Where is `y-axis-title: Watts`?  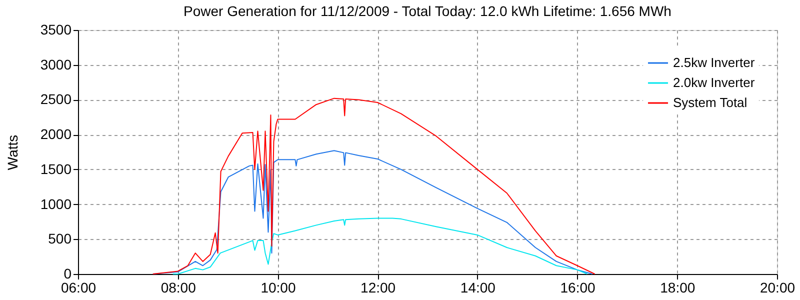 y-axis-title: Watts is located at coordinates (12, 152).